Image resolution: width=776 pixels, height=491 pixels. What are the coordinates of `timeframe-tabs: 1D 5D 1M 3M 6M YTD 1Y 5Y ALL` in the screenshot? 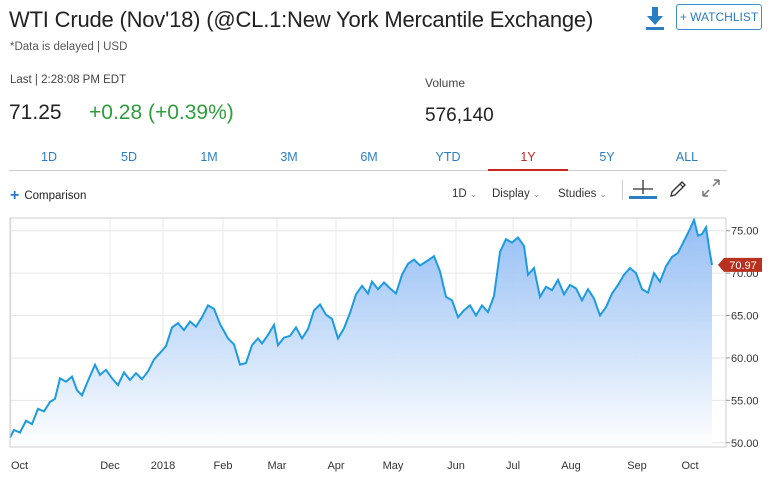 It's located at (368, 159).